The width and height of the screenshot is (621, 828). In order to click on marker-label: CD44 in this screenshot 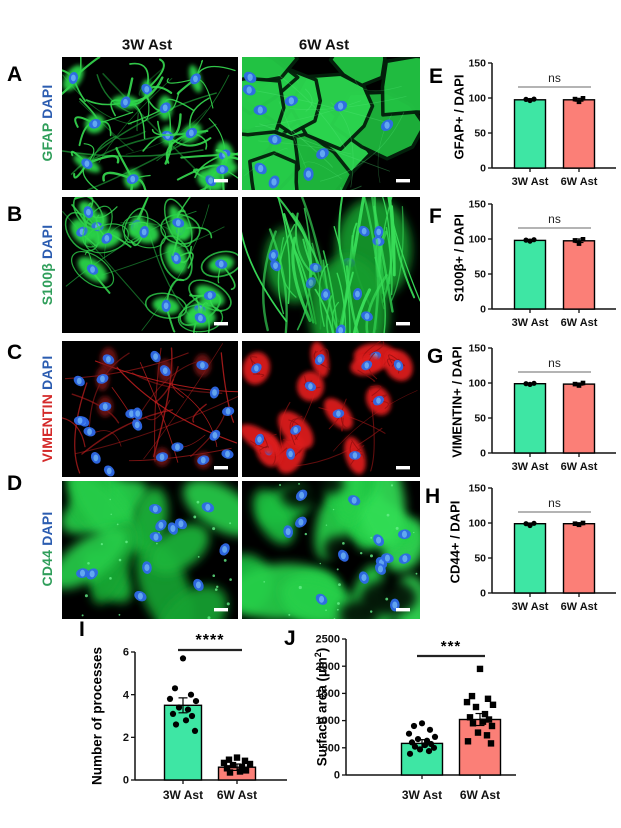, I will do `click(47, 568)`.